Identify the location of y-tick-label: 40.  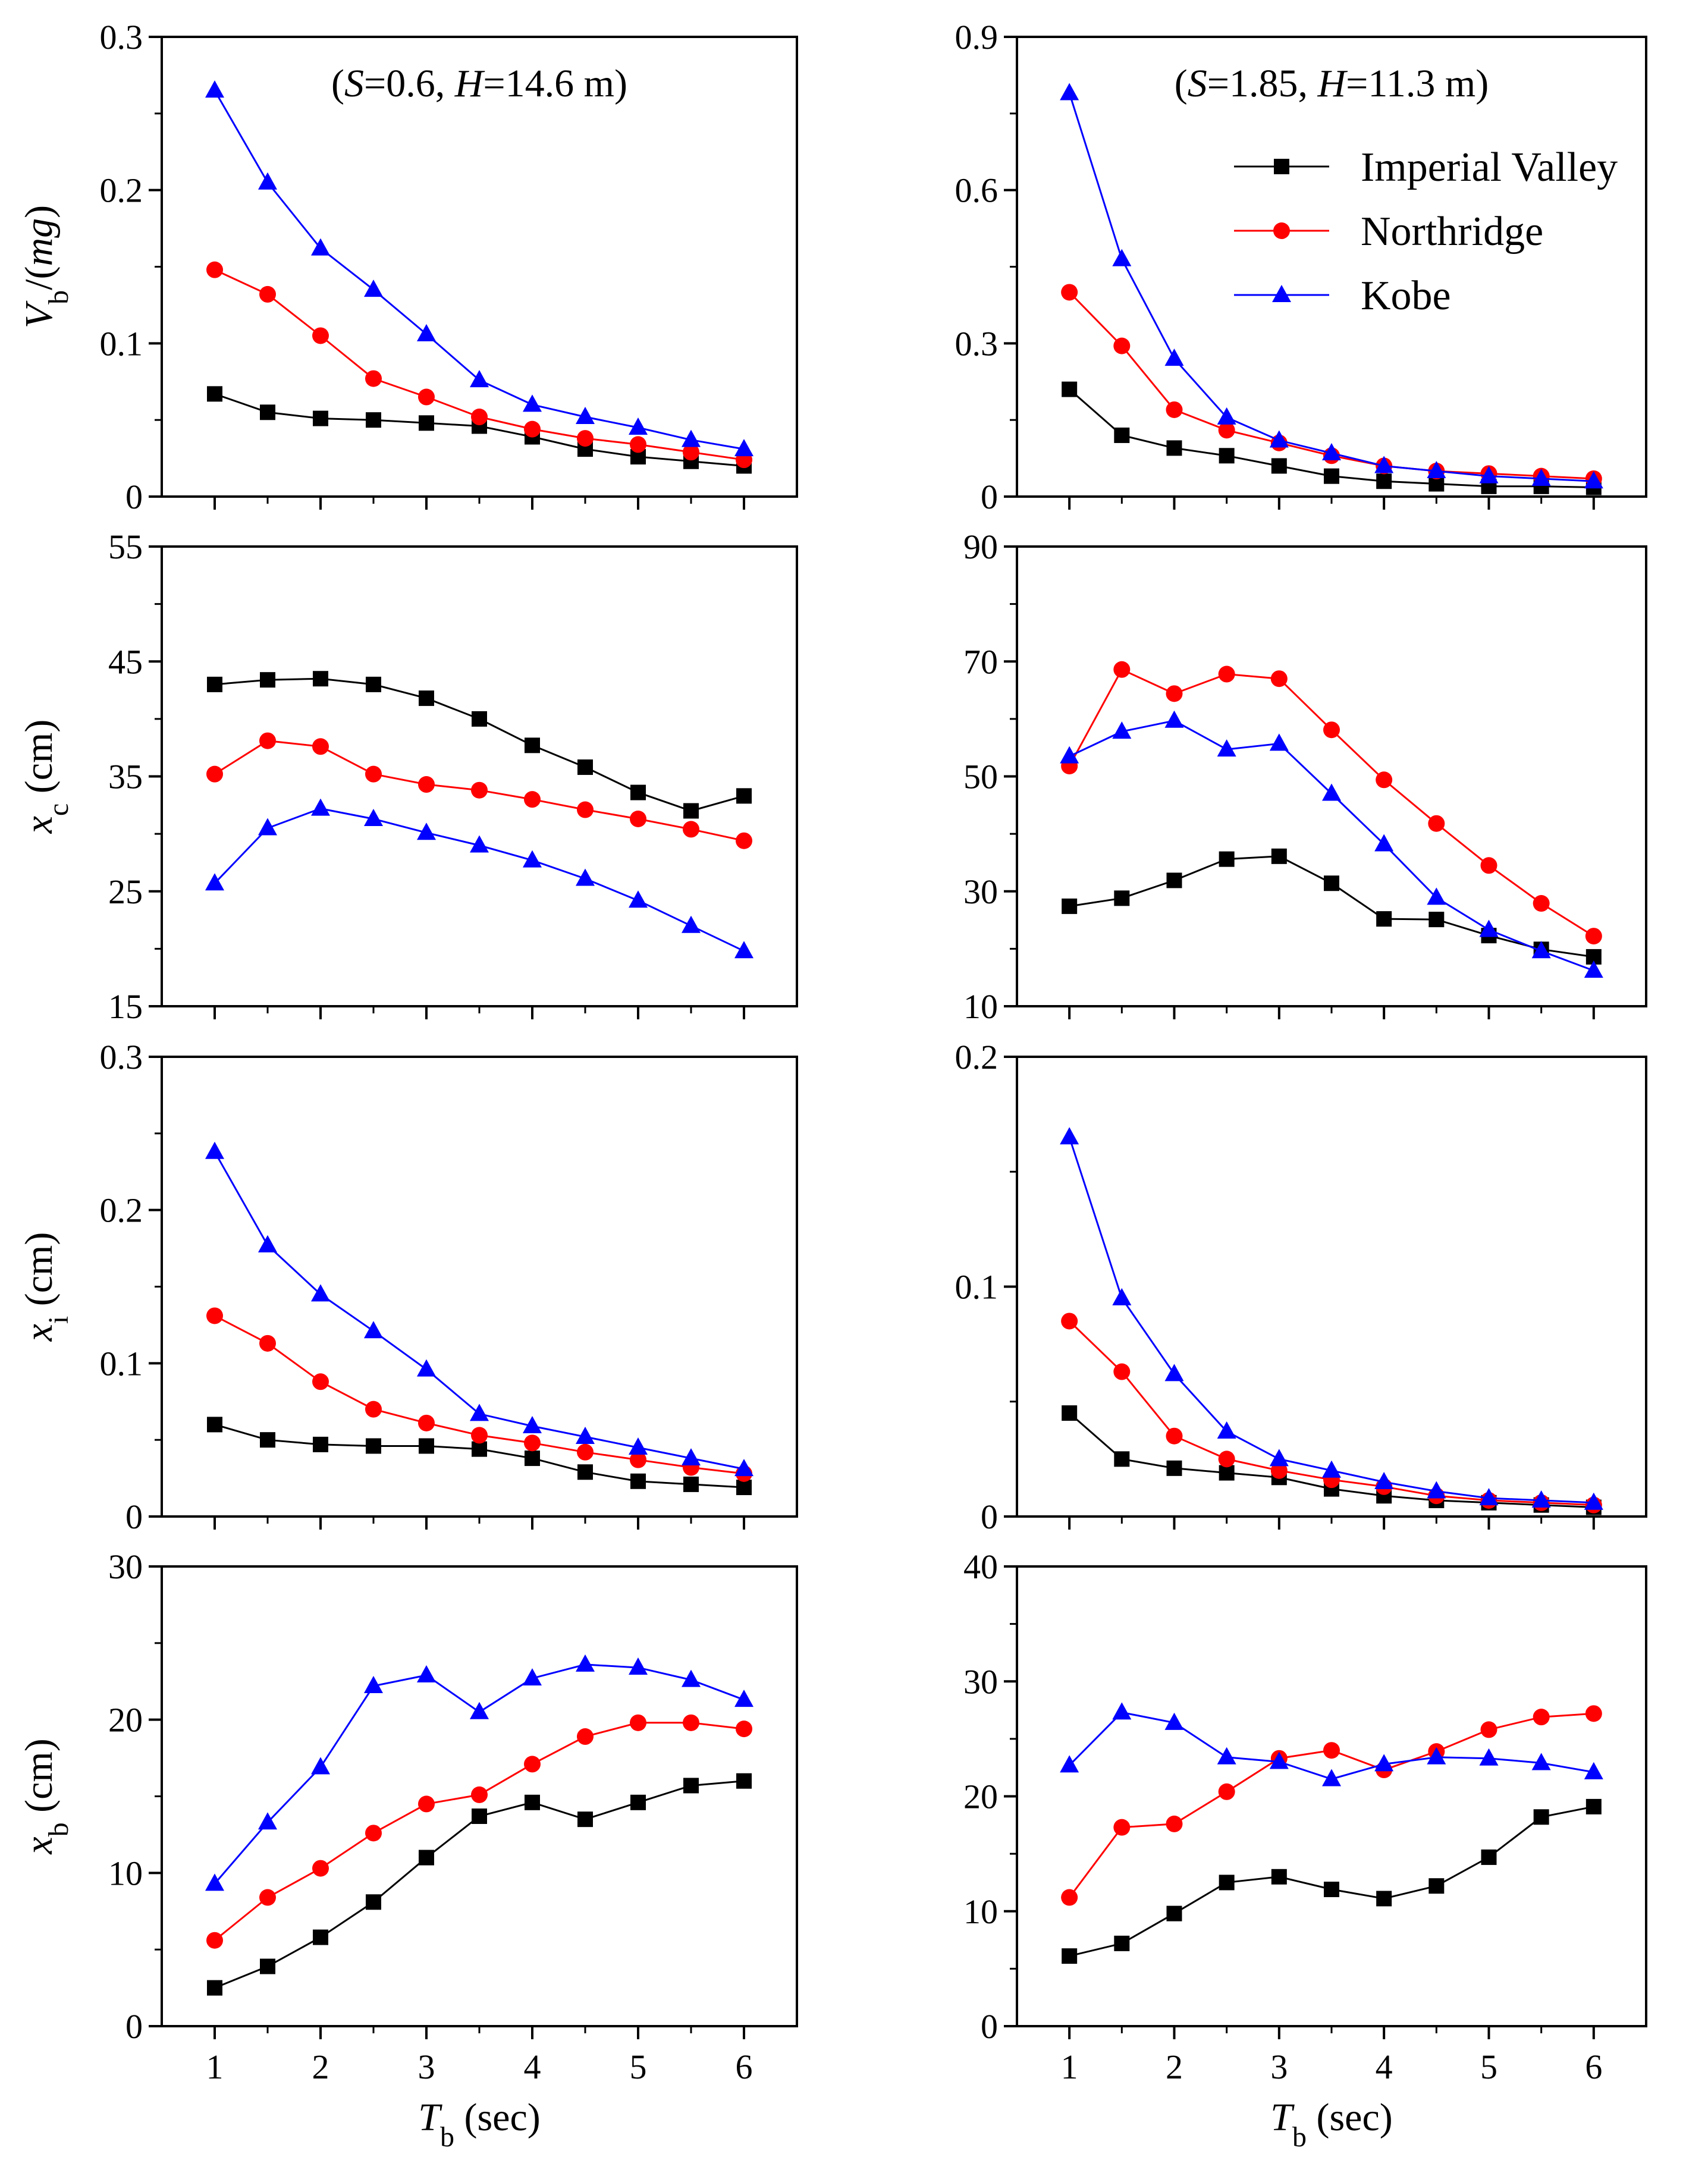
(981, 1566).